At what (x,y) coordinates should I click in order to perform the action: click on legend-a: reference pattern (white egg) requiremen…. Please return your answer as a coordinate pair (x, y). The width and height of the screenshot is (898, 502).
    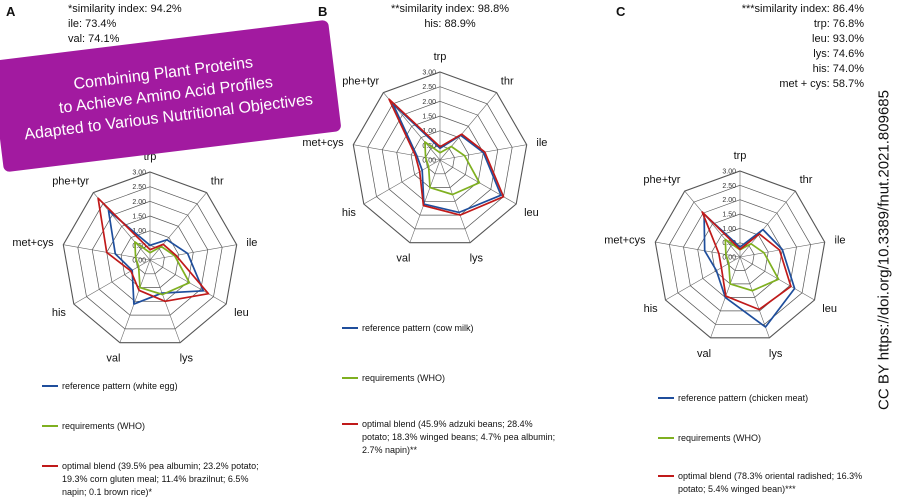
    Looking at the image, I should click on (162, 440).